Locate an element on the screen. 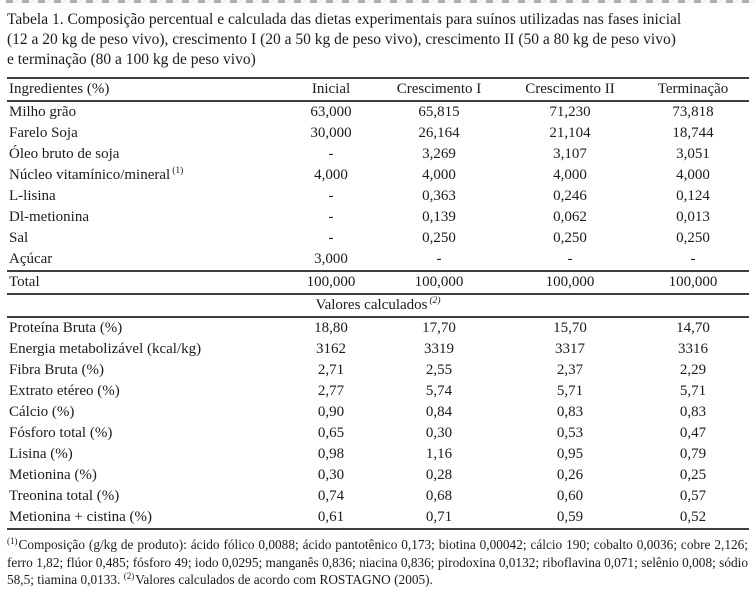 The height and width of the screenshot is (601, 756). cell-value: 15,70 is located at coordinates (570, 328).